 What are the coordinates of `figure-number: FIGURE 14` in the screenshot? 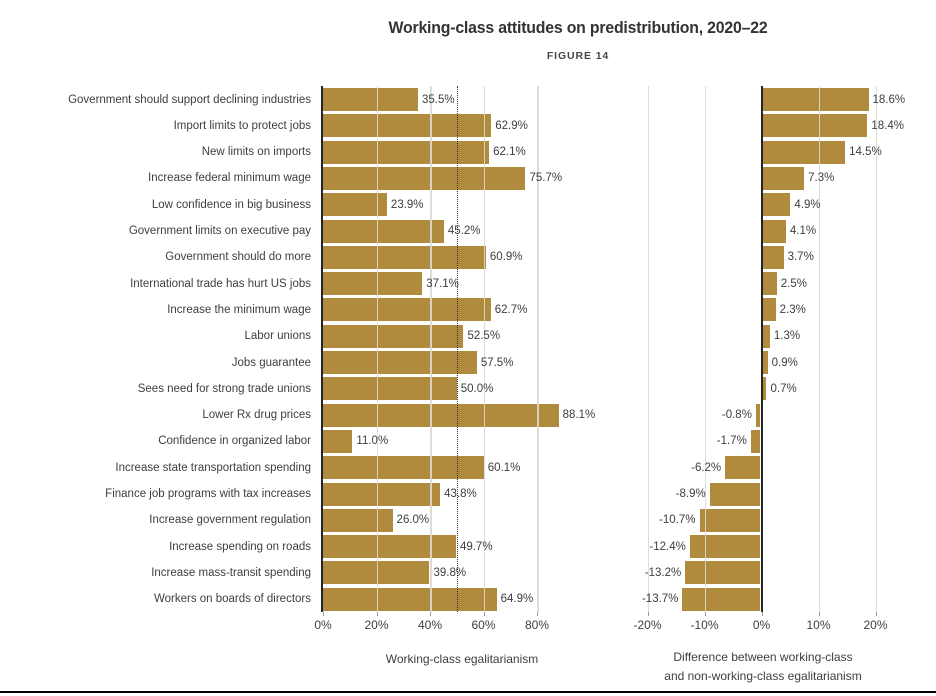 It's located at (578, 56).